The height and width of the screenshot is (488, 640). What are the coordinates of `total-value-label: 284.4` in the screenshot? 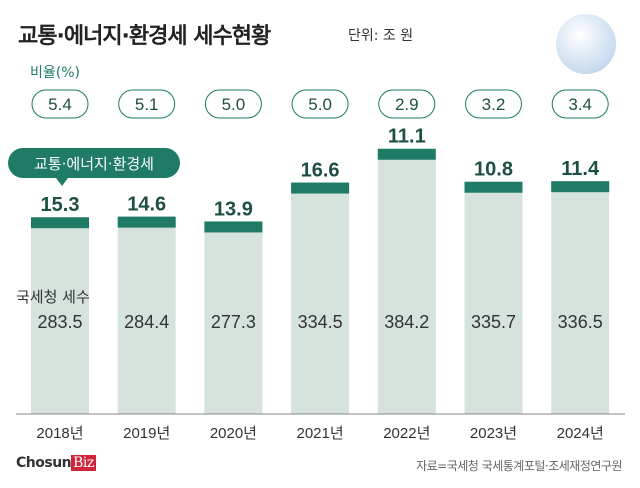 It's located at (146, 322).